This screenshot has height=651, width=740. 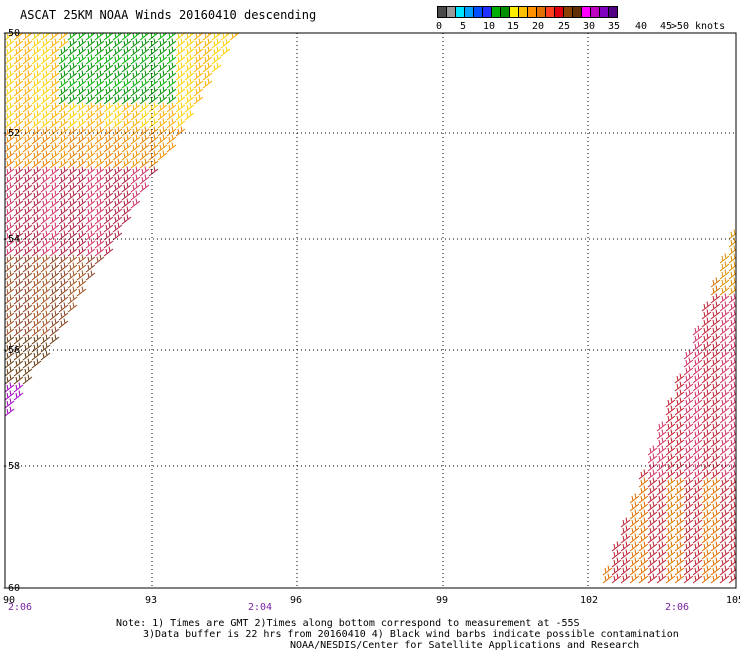 I want to click on latitude-label: -54, so click(x=11, y=239).